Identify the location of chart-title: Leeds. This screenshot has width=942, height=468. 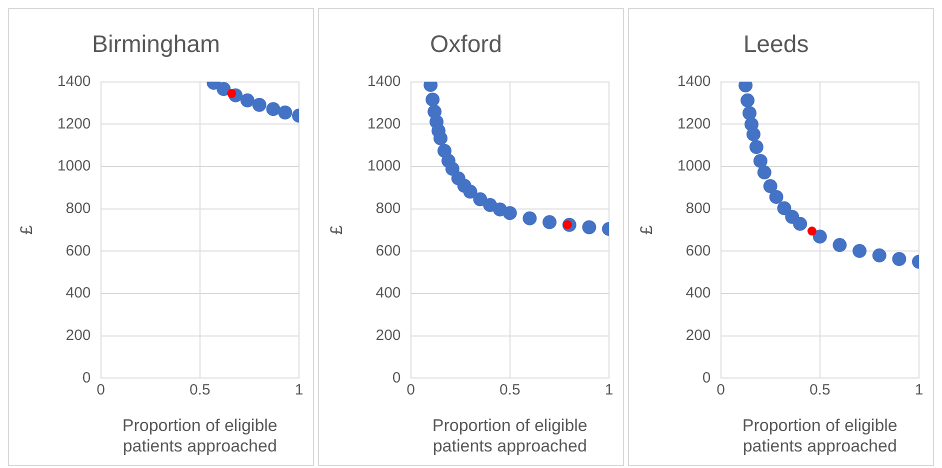
(776, 44).